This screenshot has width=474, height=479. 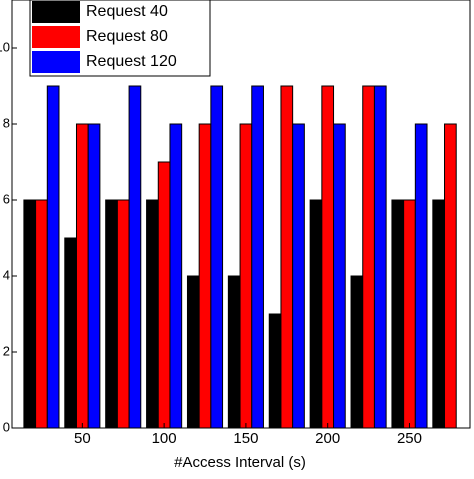 I want to click on y-tick-label: 4, so click(x=6, y=274).